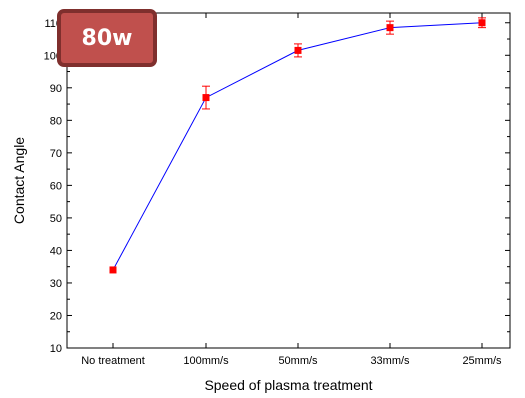 The height and width of the screenshot is (398, 525). What do you see at coordinates (482, 361) in the screenshot?
I see `x-tick-label: 25mm/s` at bounding box center [482, 361].